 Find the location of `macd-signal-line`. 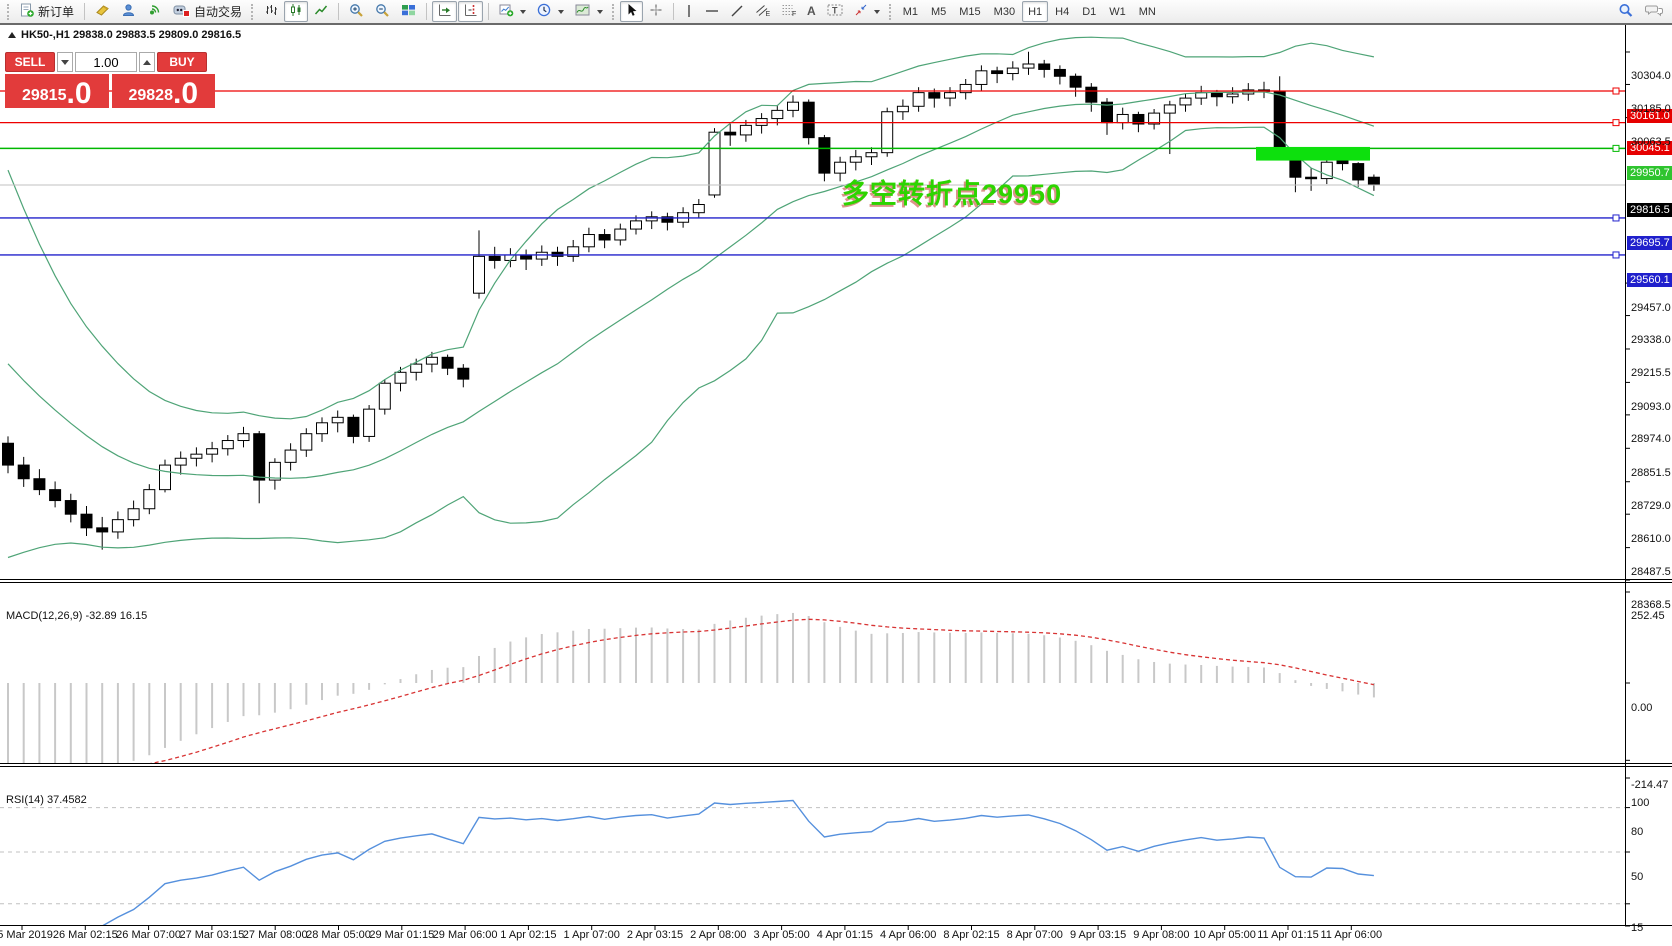

macd-signal-line is located at coordinates (762, 690).